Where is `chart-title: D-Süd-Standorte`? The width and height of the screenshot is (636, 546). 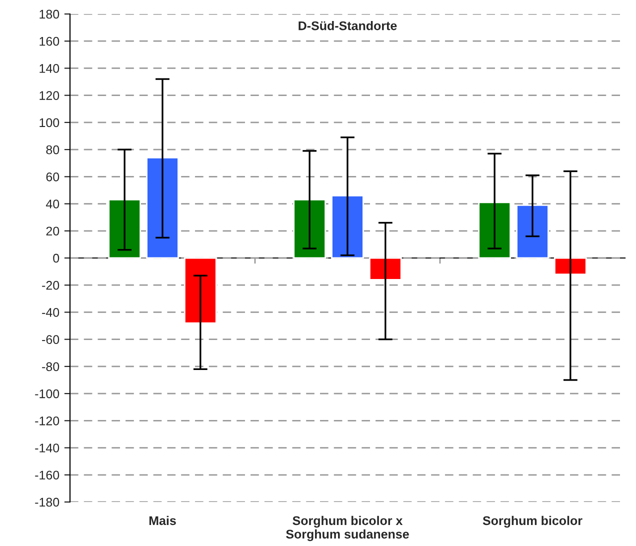
chart-title: D-Süd-Standorte is located at coordinates (347, 25).